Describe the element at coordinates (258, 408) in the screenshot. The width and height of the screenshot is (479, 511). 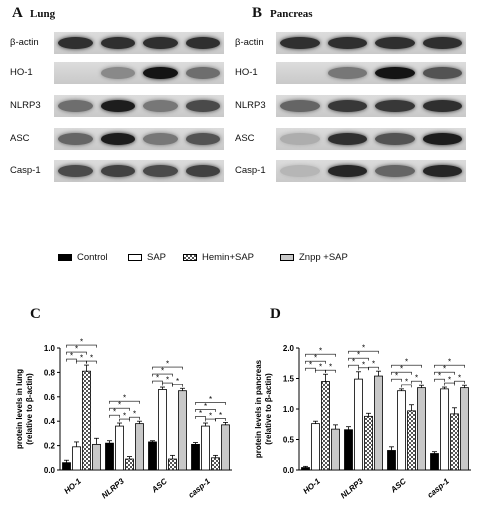
I see `y-axis-label: protein levels in pancreas` at that location.